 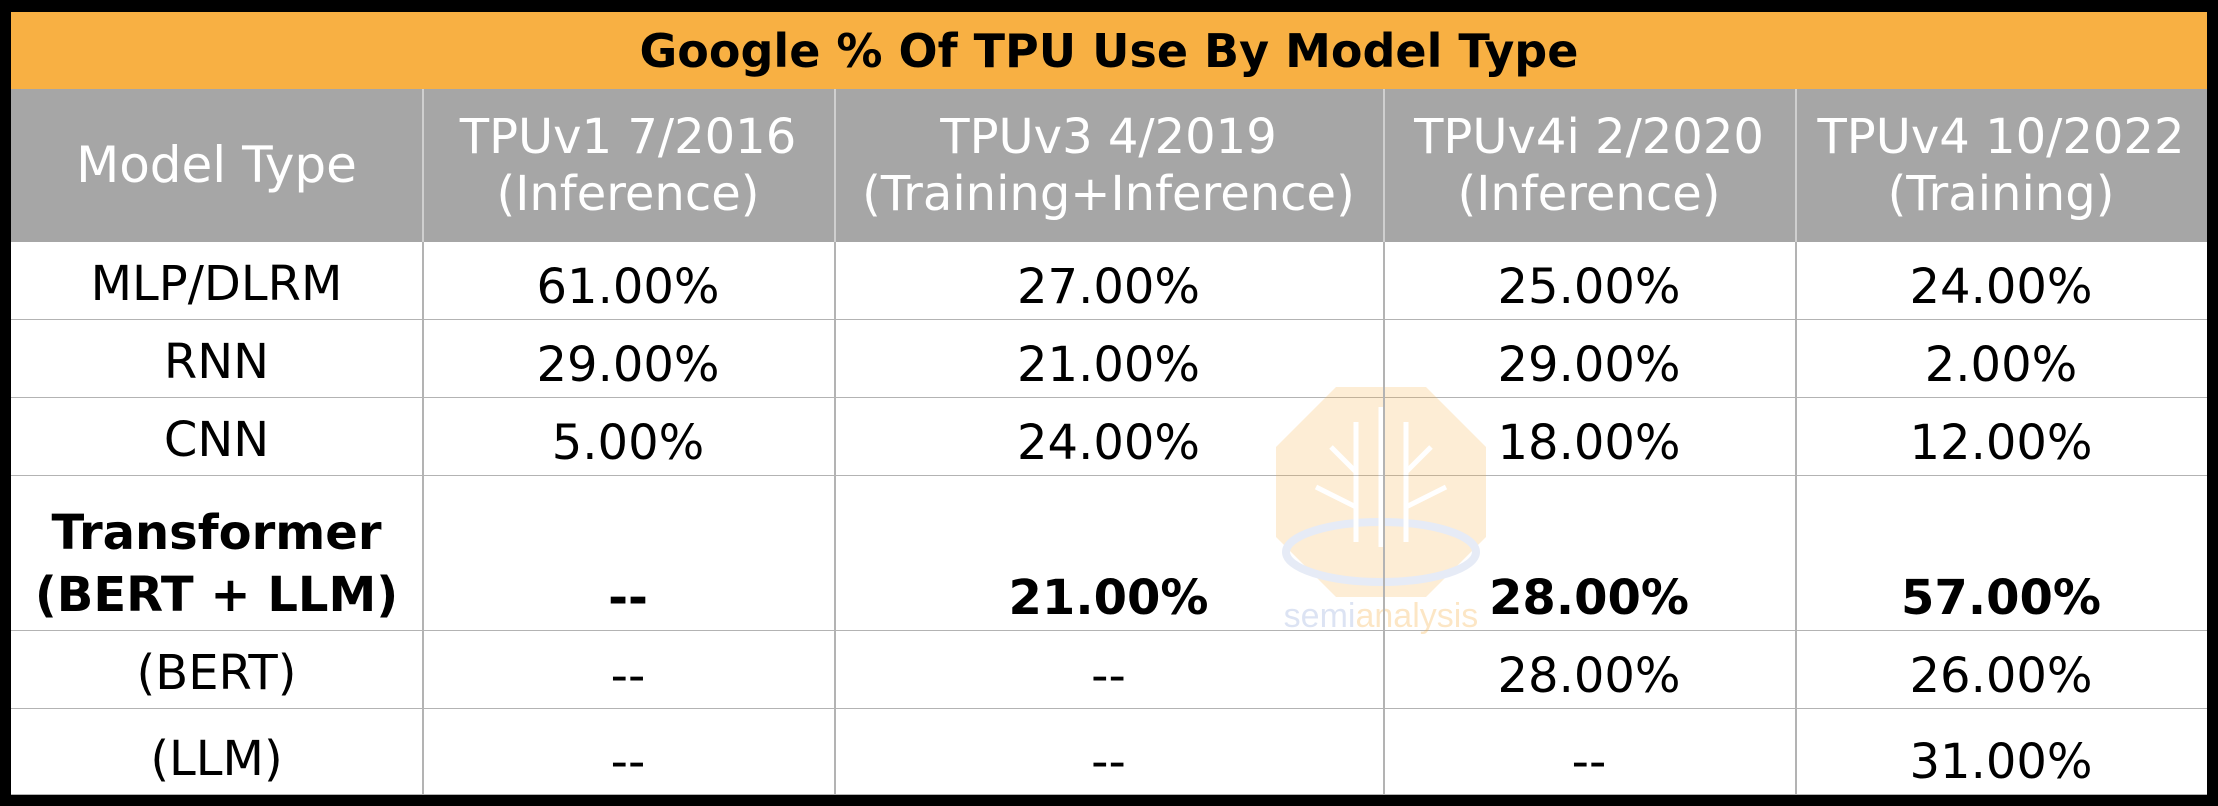 I want to click on row-label: CNN, so click(x=216, y=436).